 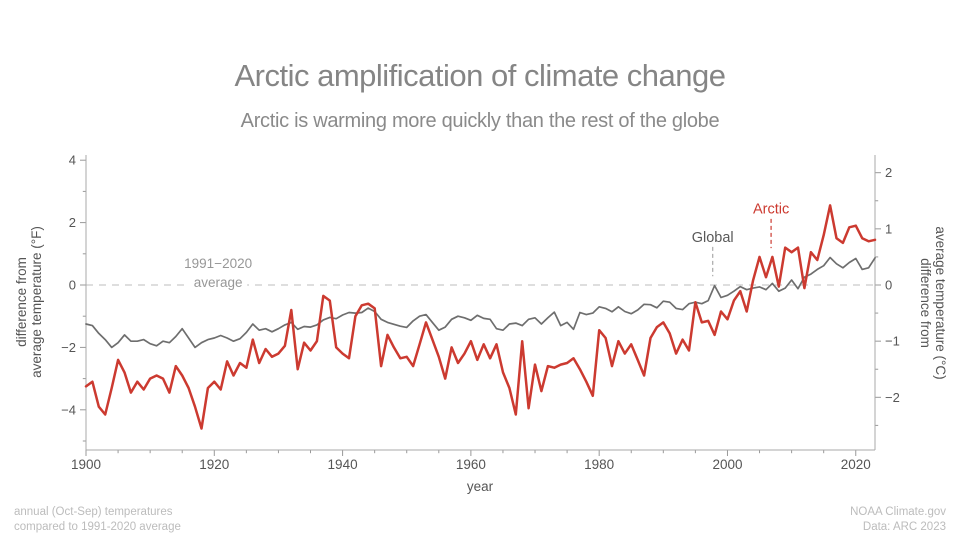 I want to click on footnote-line1: annual (Oct-Sep) temperatures, so click(x=93, y=512).